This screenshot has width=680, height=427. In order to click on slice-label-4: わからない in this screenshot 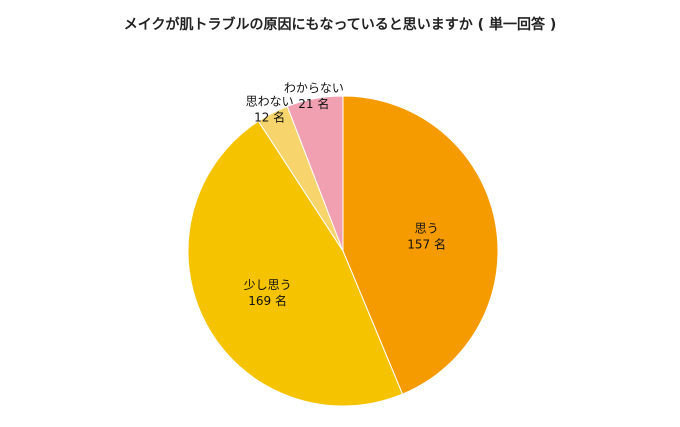, I will do `click(314, 88)`.